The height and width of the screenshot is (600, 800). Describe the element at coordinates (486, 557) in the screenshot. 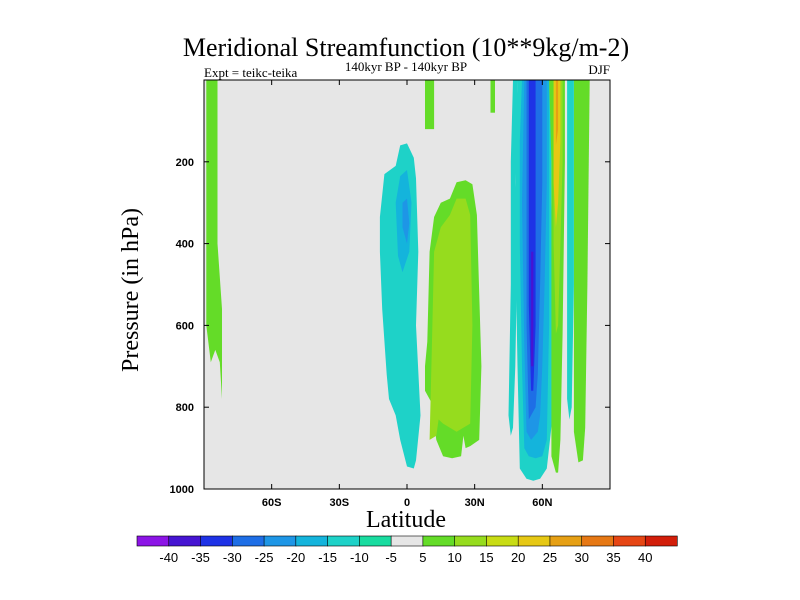

I see `colorbar-label-10: 15` at that location.